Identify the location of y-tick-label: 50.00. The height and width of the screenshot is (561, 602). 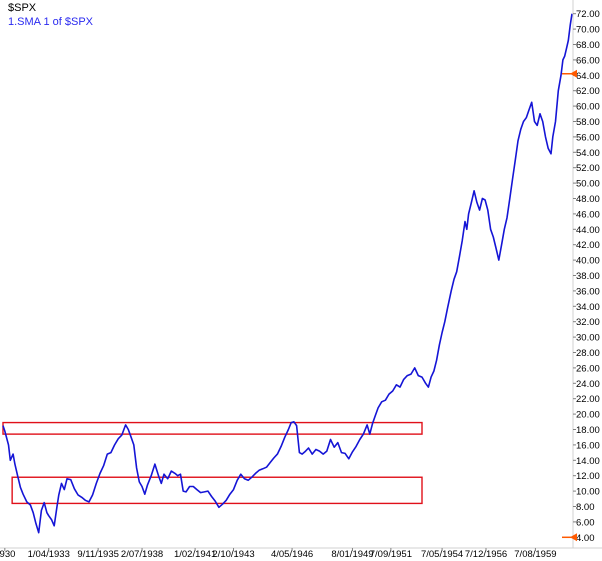
(588, 184).